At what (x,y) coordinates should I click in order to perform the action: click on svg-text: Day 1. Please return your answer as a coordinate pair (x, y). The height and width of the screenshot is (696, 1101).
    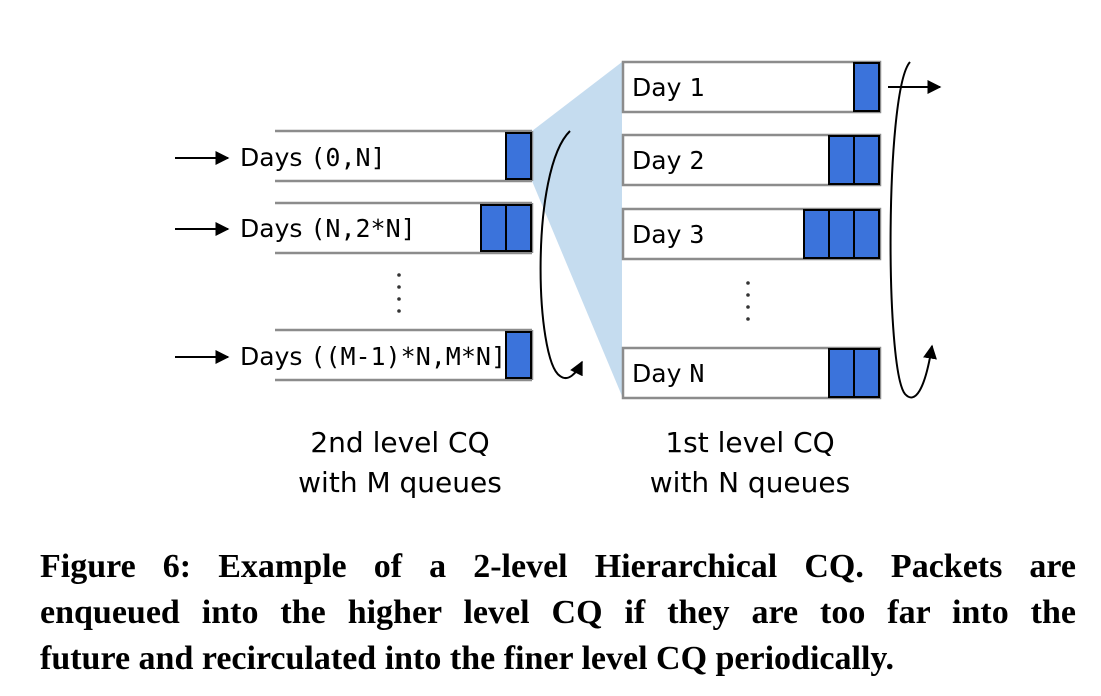
    Looking at the image, I should click on (668, 87).